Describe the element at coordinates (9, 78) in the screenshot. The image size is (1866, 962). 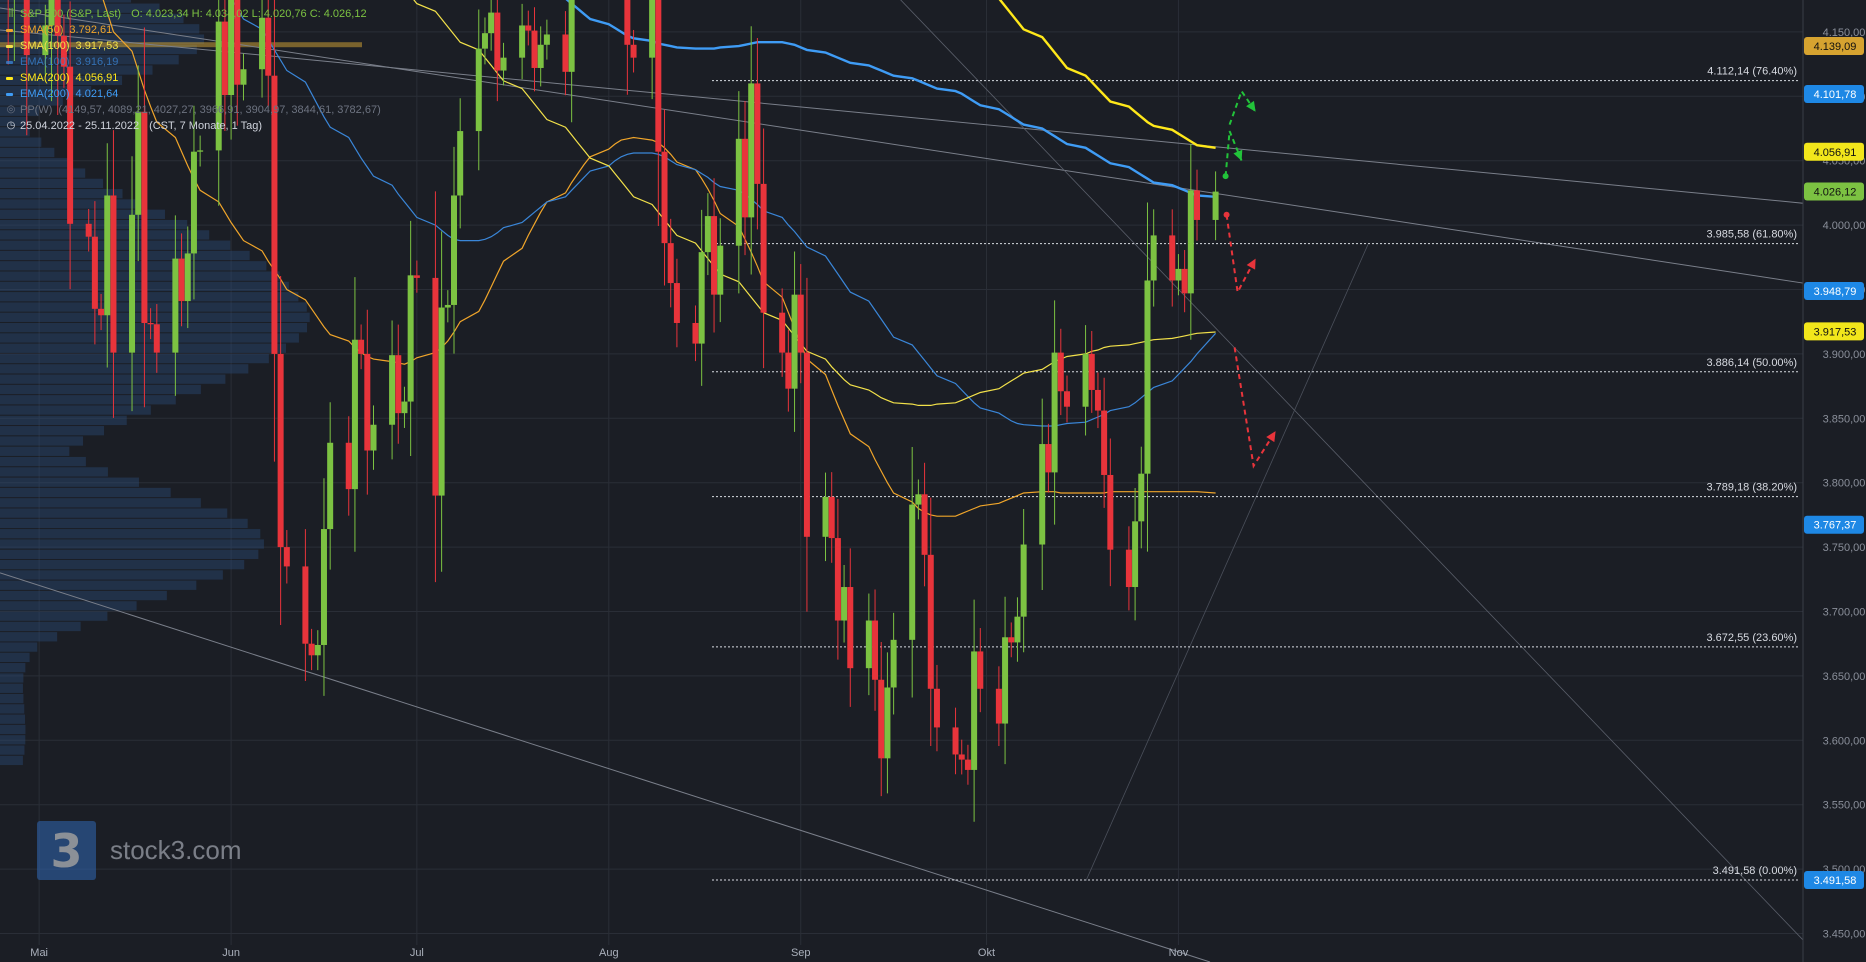
I see `indicator-swatch` at that location.